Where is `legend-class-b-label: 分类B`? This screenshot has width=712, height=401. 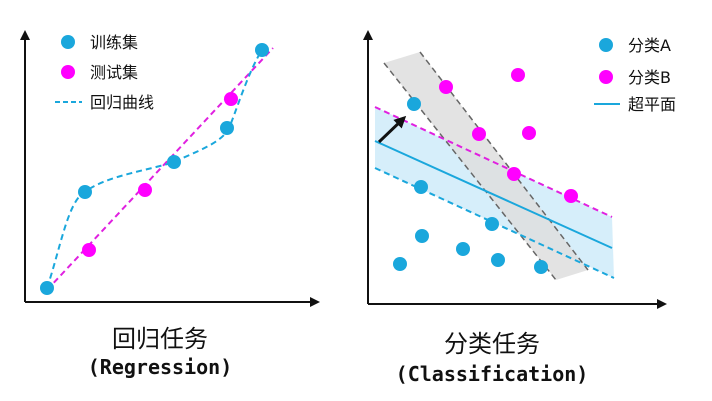
legend-class-b-label: 分类B is located at coordinates (649, 77).